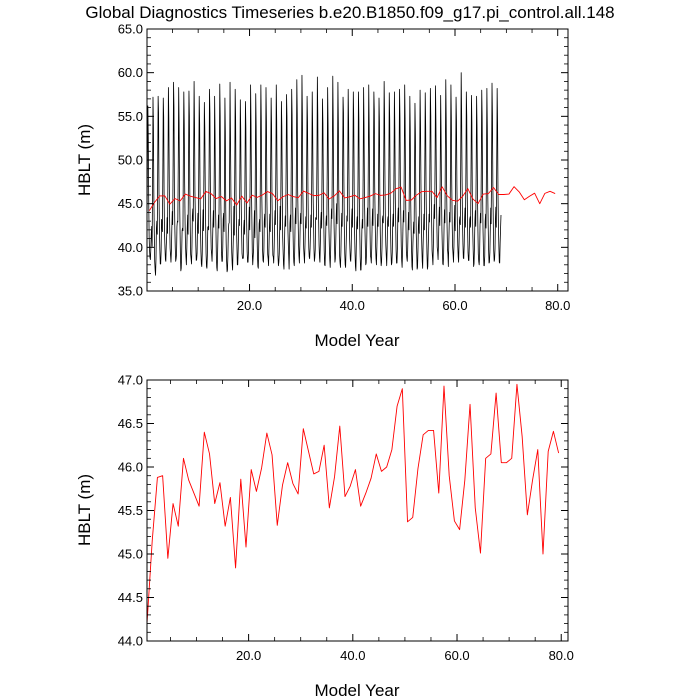  I want to click on bottom-panel-xlabel: Model Year, so click(356, 690).